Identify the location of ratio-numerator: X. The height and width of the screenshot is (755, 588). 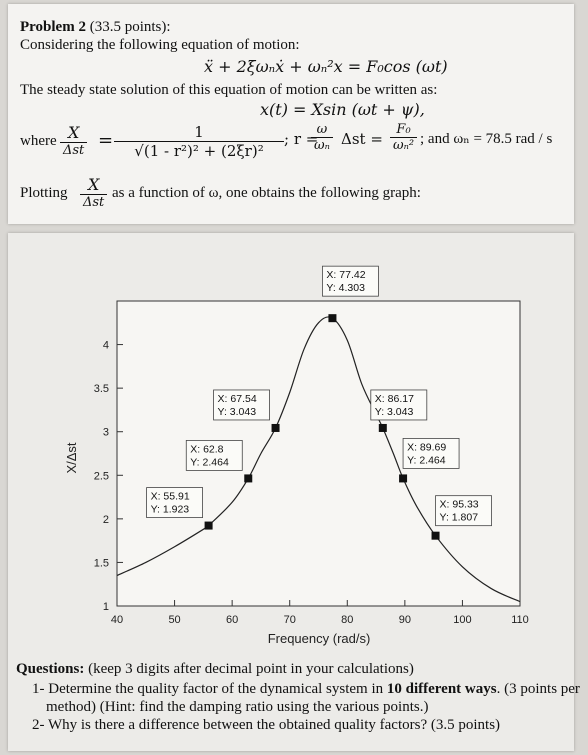
(74, 133).